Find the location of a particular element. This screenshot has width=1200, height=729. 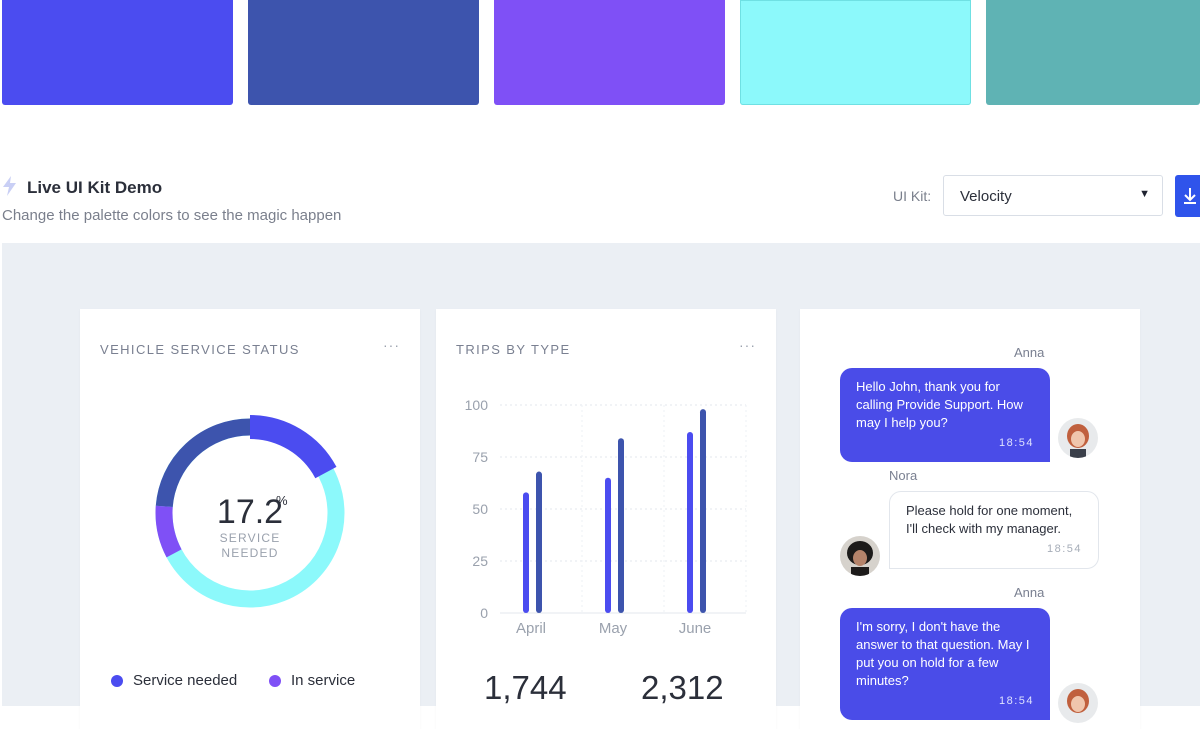

y-tick-label: 0 is located at coordinates (484, 613).